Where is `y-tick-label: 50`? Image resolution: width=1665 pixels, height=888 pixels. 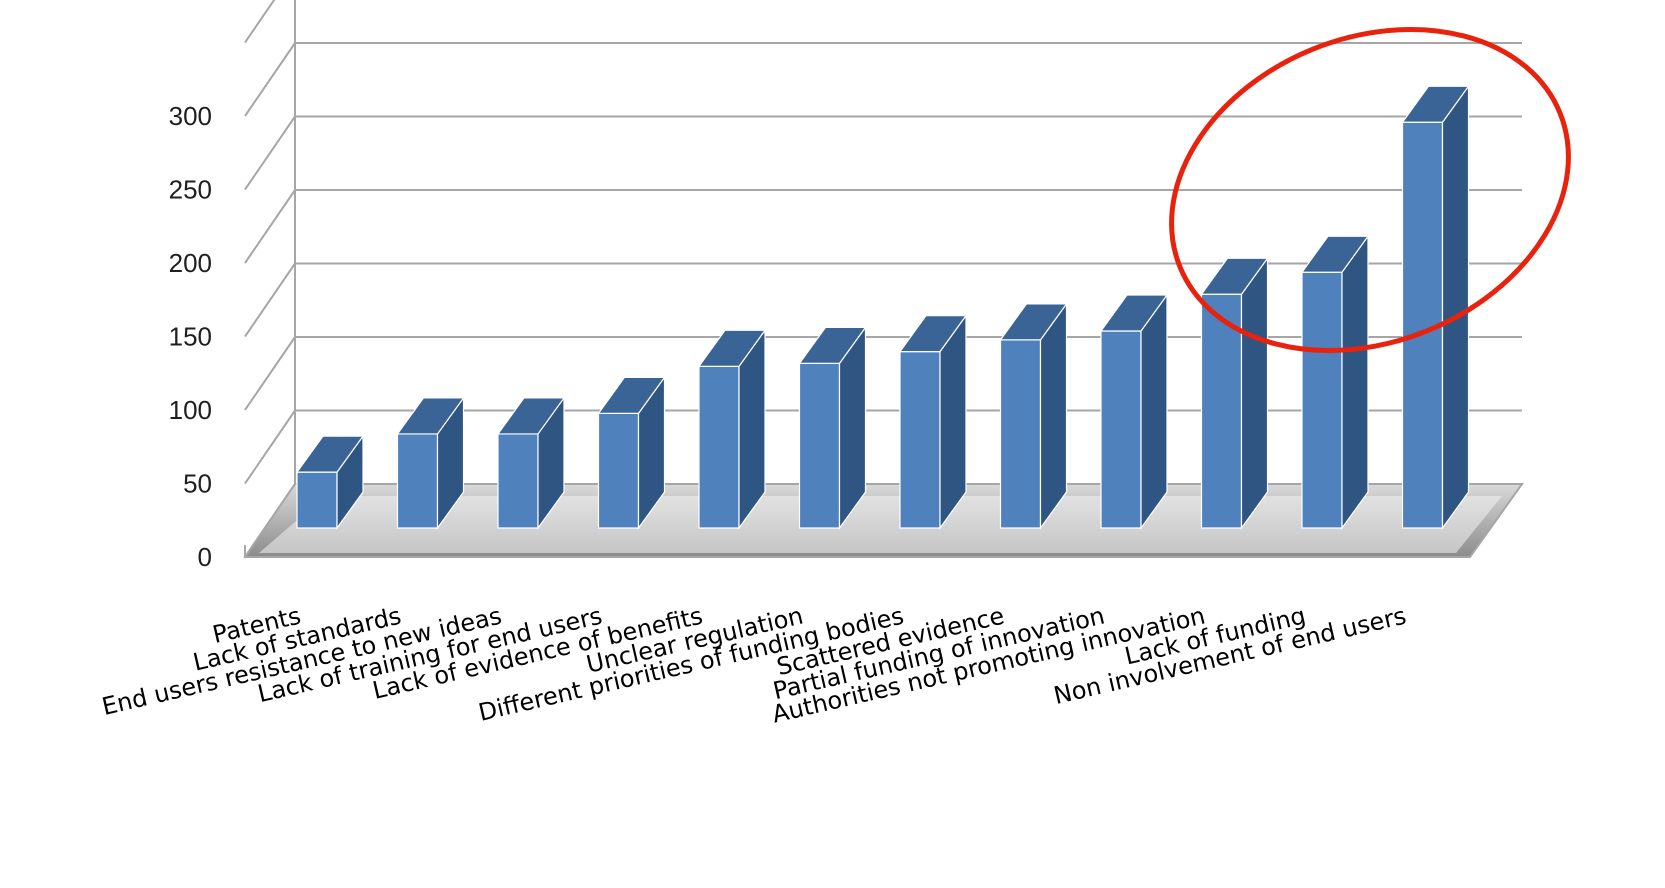
y-tick-label: 50 is located at coordinates (197, 484).